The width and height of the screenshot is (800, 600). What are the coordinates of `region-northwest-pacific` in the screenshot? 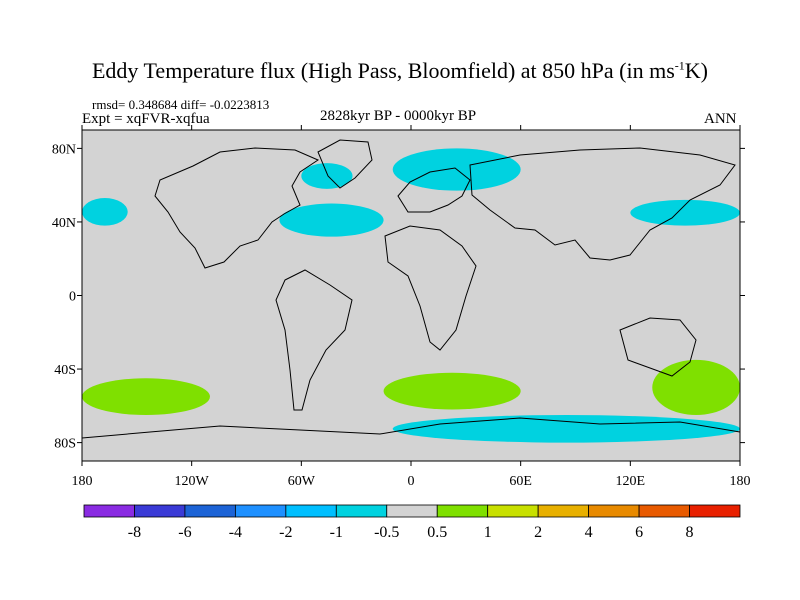 It's located at (685, 212).